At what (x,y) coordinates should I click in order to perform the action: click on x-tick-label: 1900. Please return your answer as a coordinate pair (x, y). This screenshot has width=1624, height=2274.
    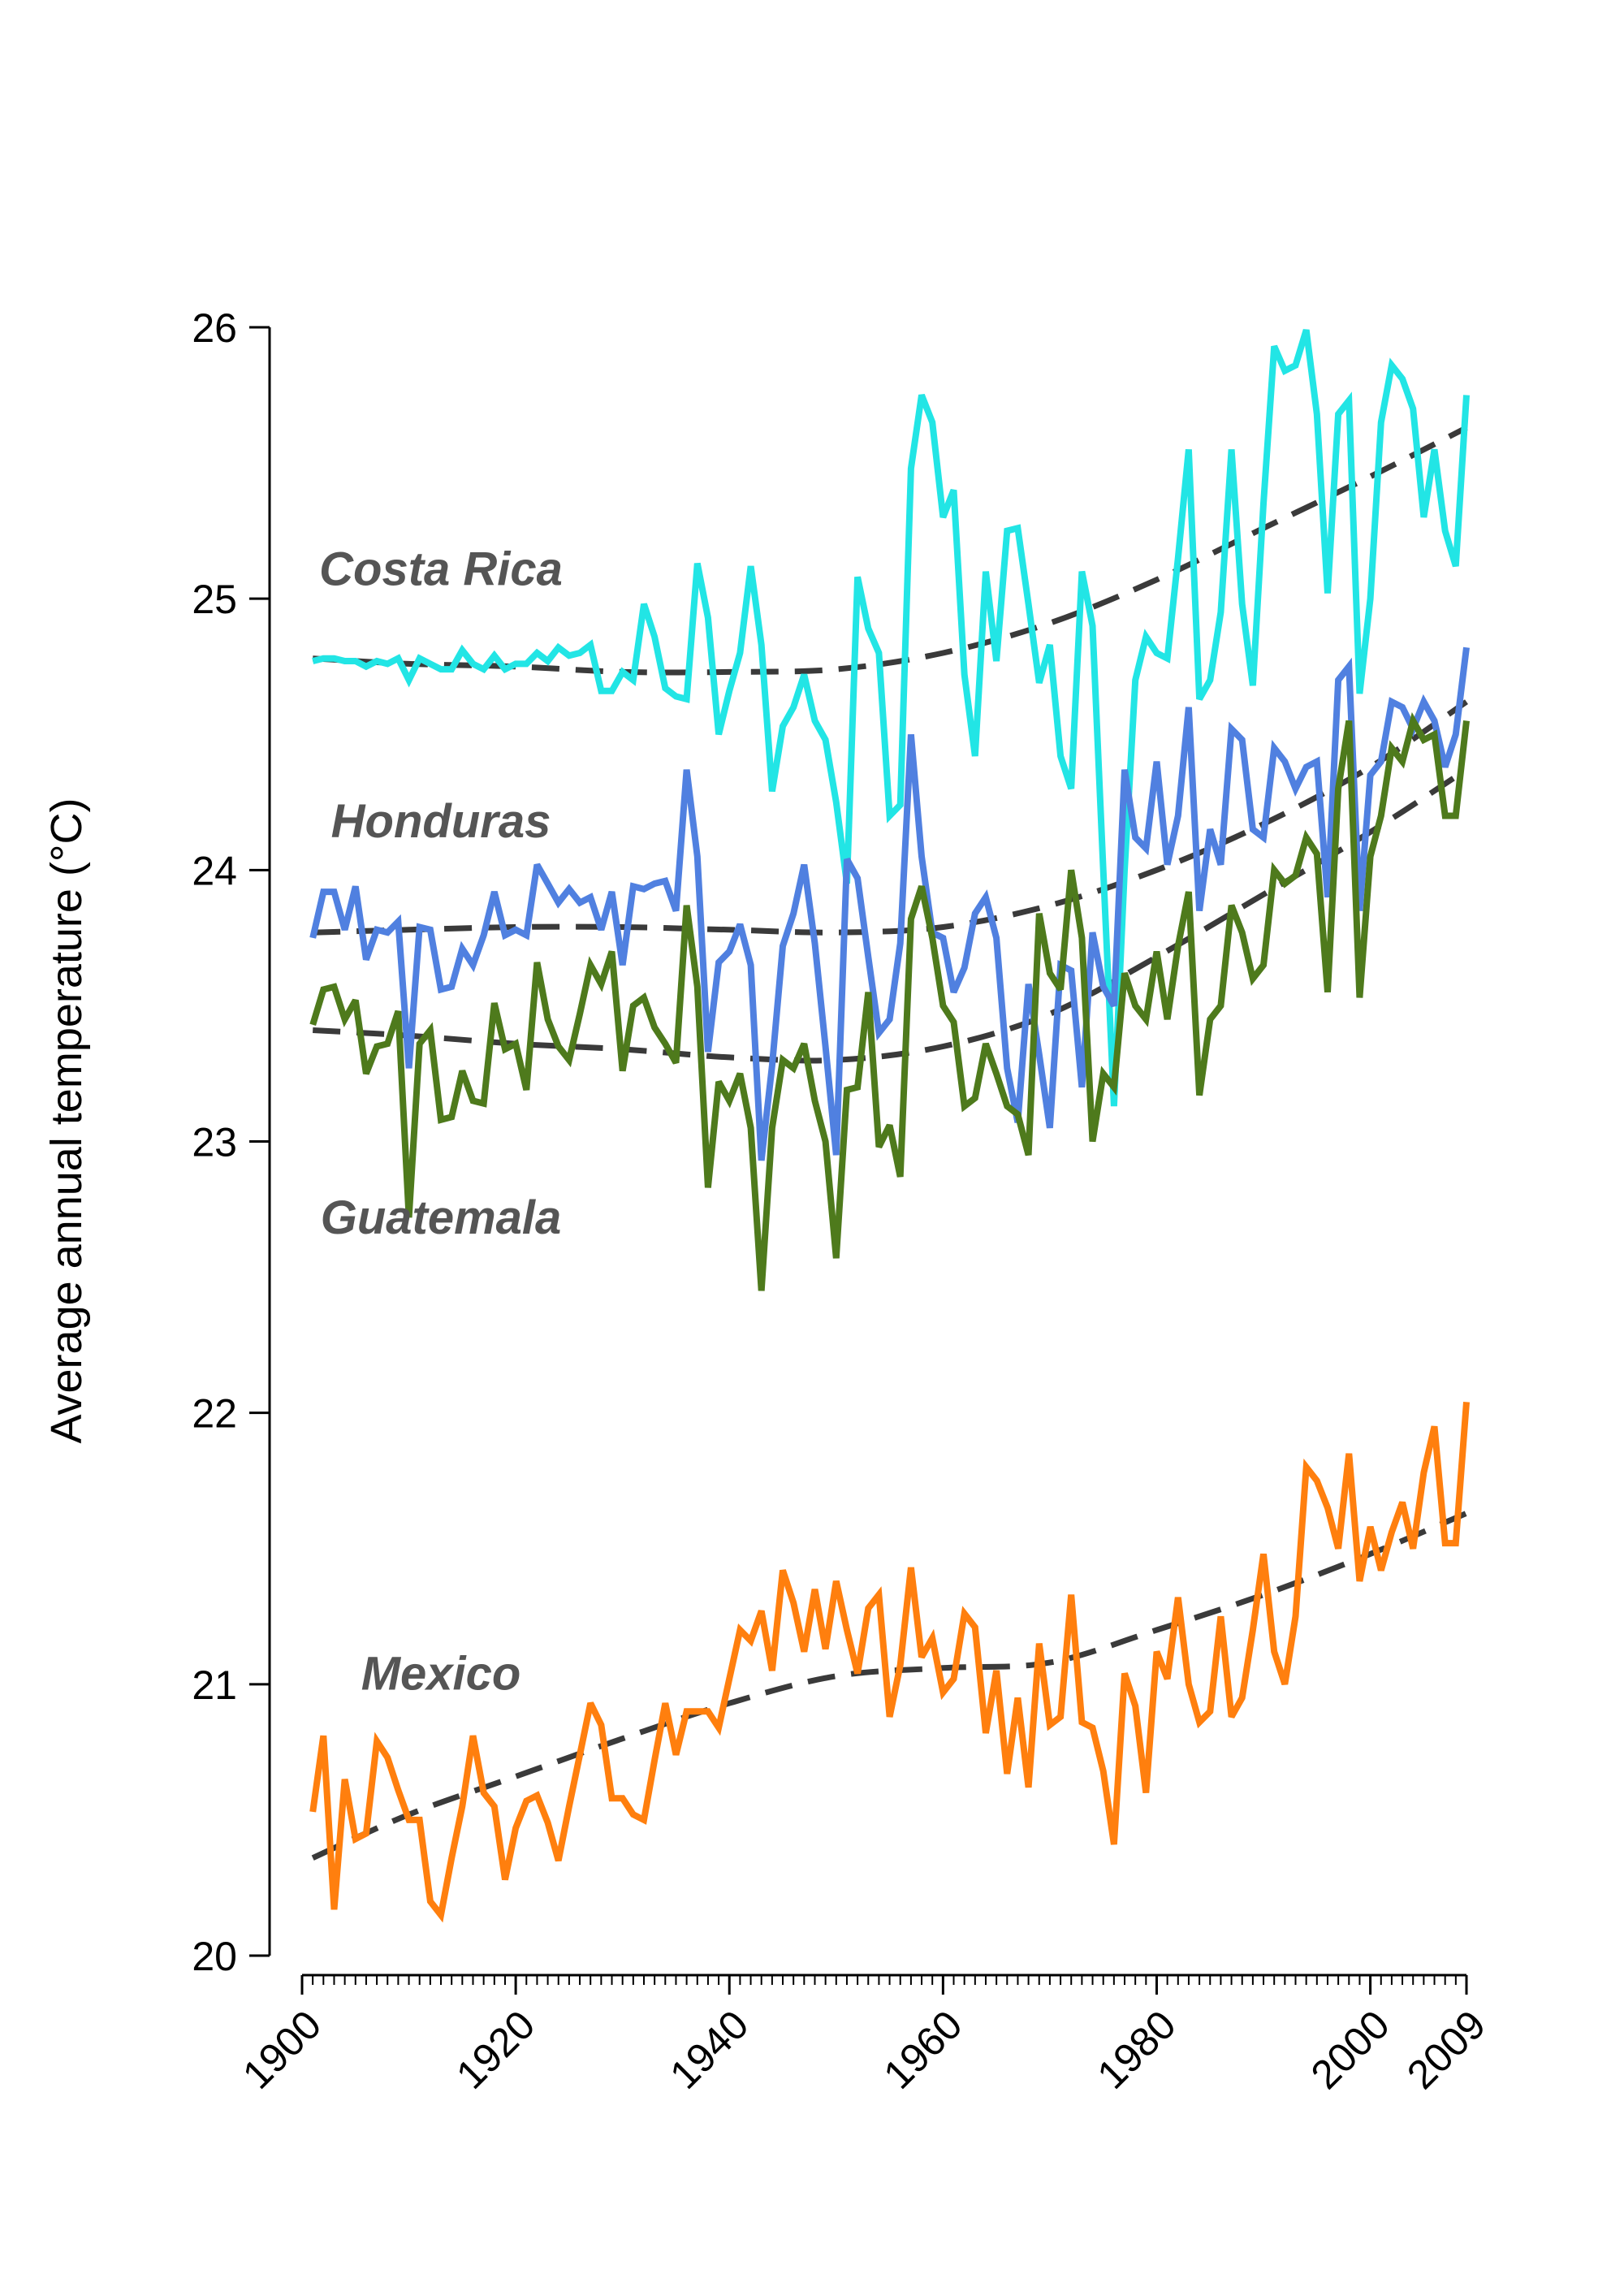
    Looking at the image, I should click on (282, 2050).